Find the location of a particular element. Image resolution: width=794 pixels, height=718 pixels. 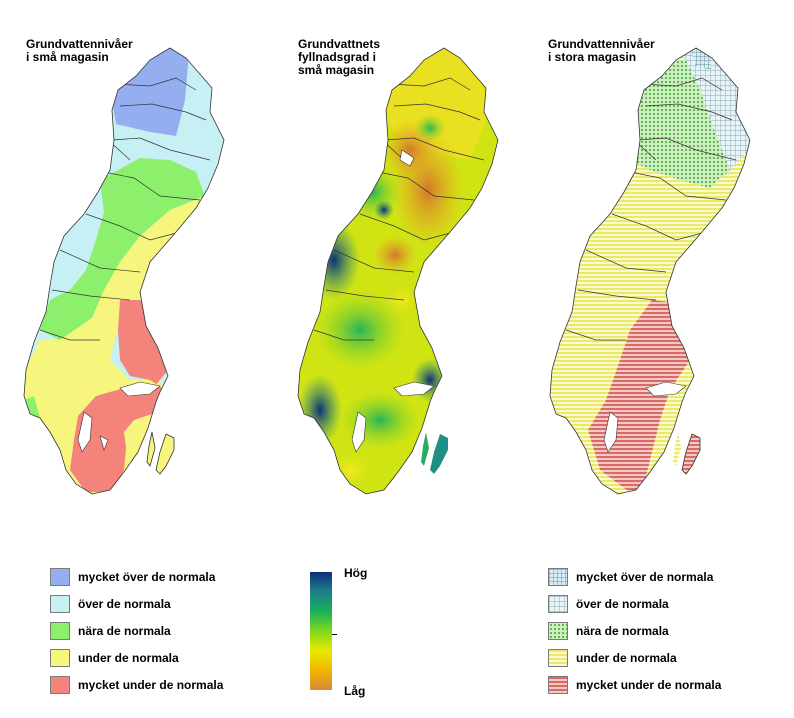

panel-small-levels-title: Grundvattennivåer i små magasin is located at coordinates (79, 51).